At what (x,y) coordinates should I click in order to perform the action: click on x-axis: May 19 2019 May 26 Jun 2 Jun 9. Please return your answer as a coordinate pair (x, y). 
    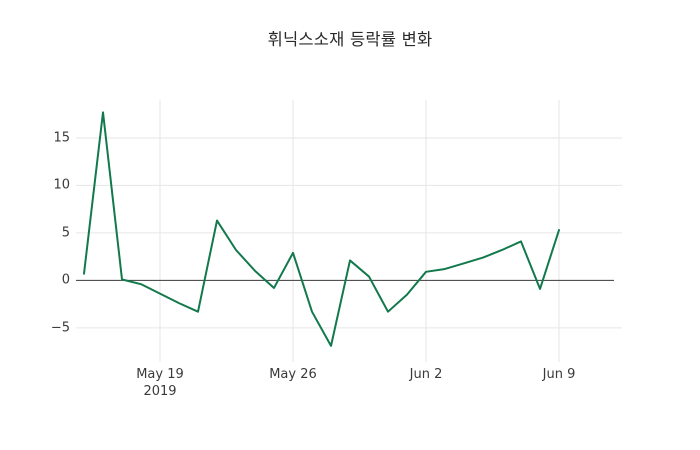
    Looking at the image, I should click on (349, 396).